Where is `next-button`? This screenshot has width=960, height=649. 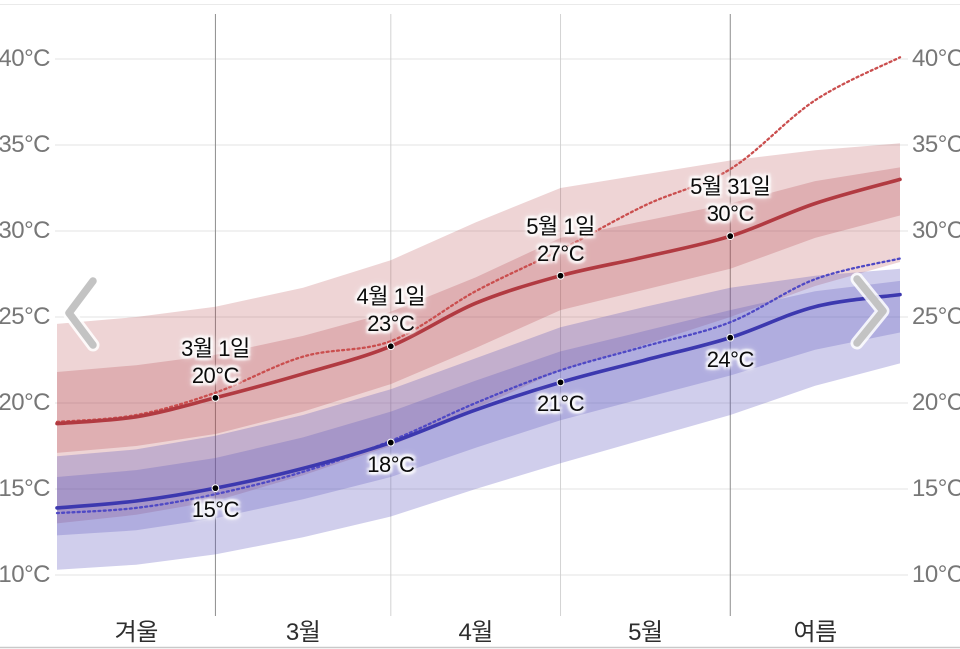
next-button is located at coordinates (870, 311).